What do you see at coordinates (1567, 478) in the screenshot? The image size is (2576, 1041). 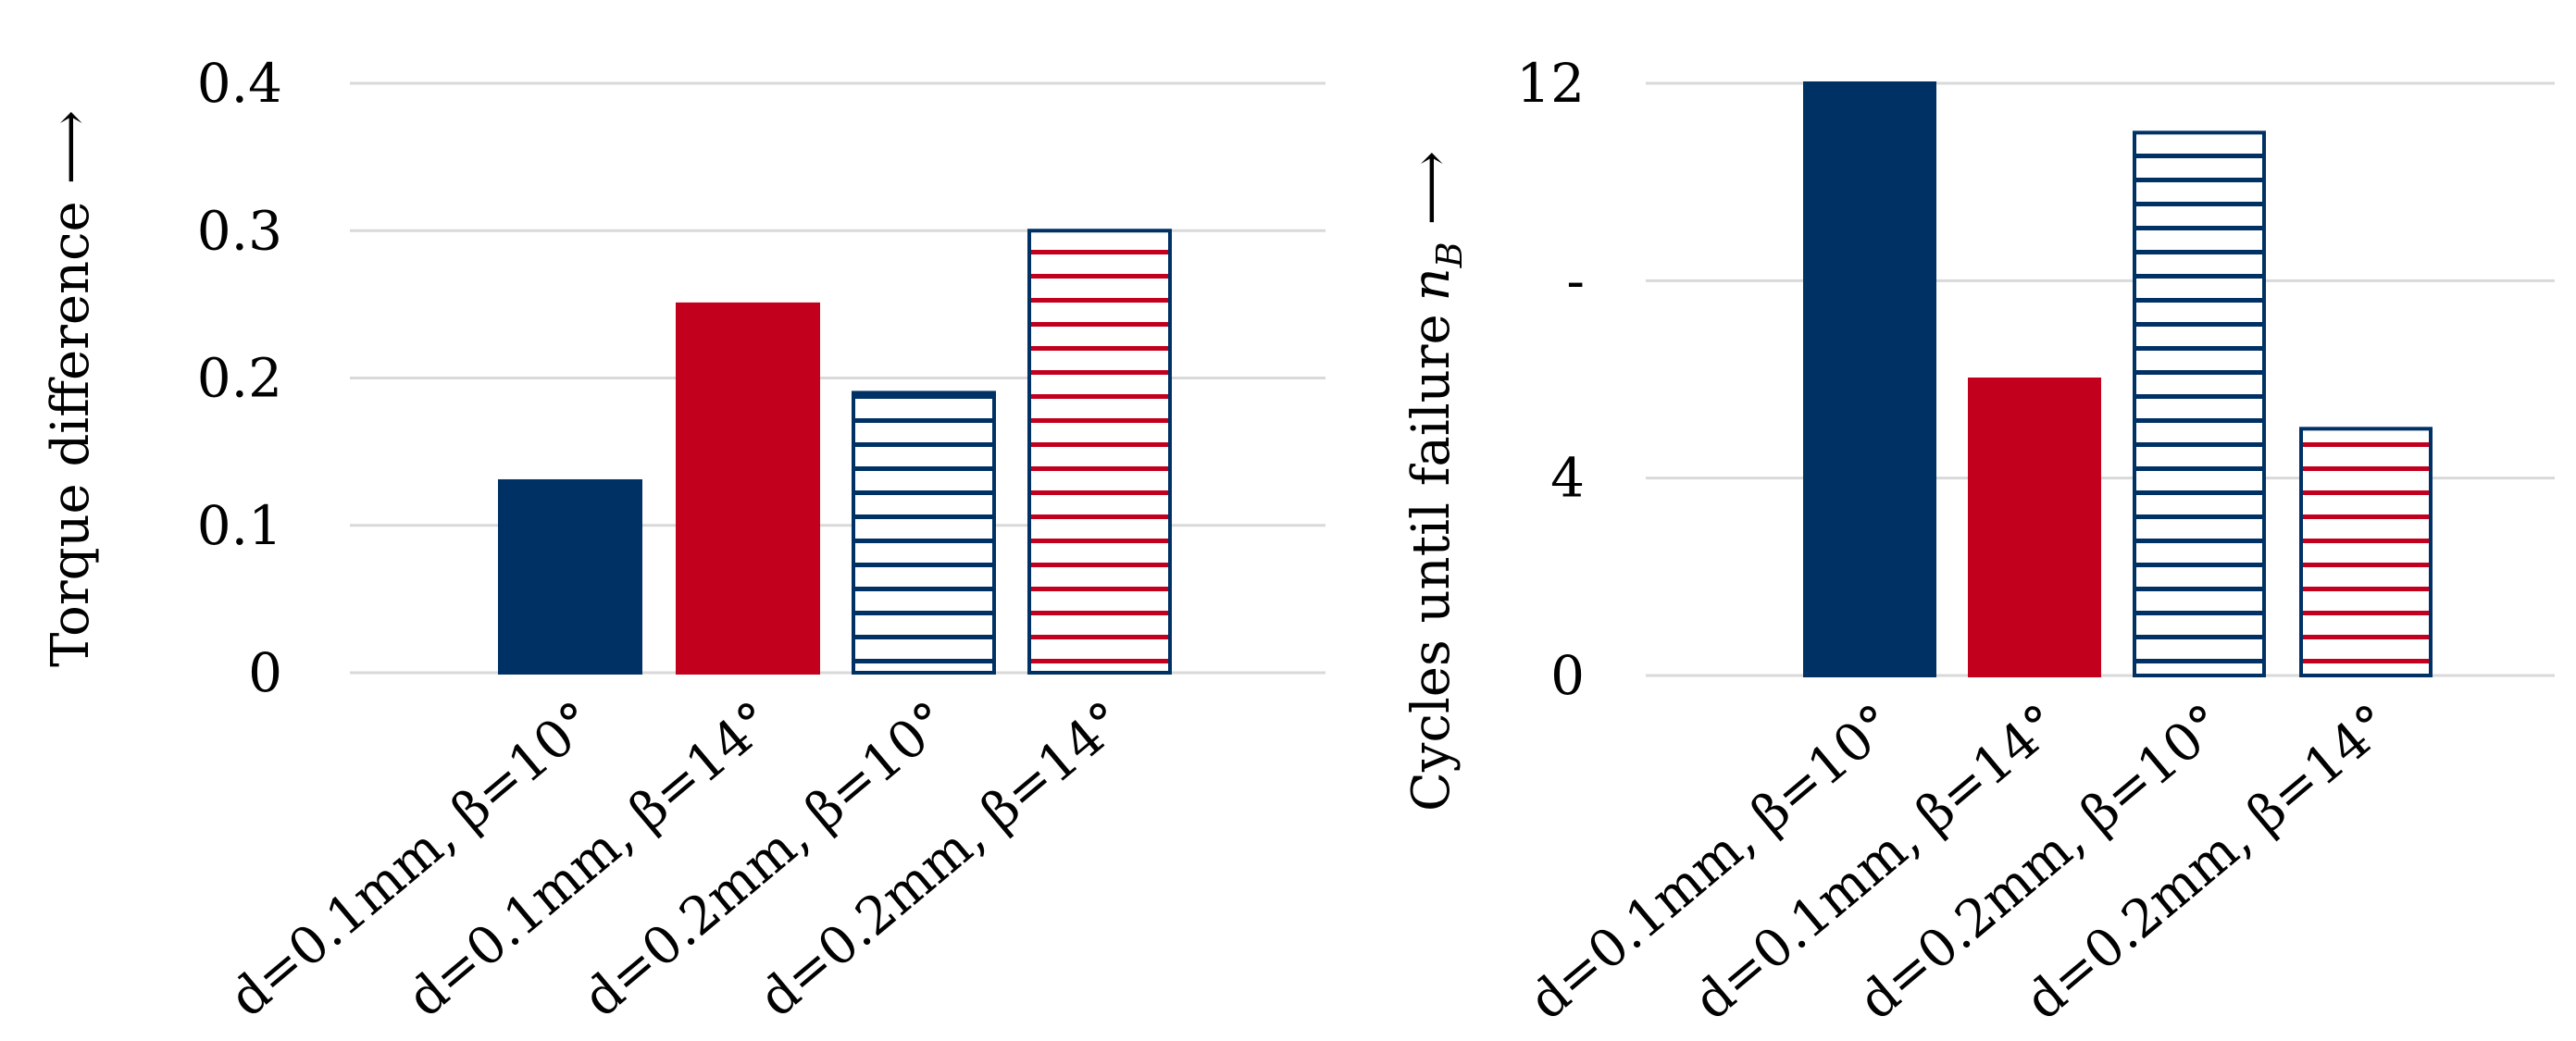 I see `y-tick-label: 4` at bounding box center [1567, 478].